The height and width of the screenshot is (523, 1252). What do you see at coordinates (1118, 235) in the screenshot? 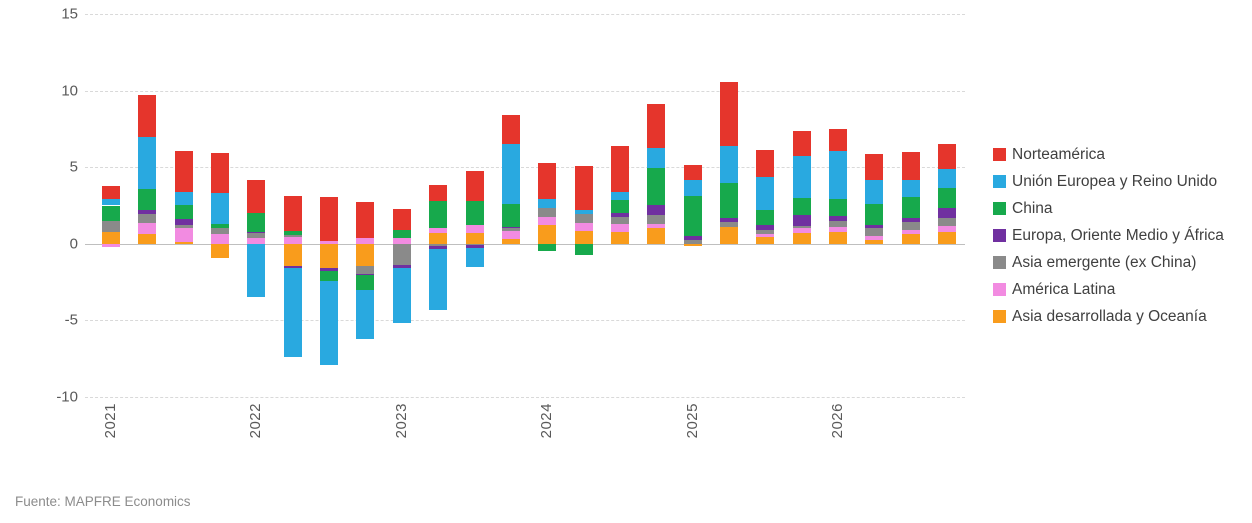
I see `legend-label: Europa, Oriente Medio y África` at bounding box center [1118, 235].